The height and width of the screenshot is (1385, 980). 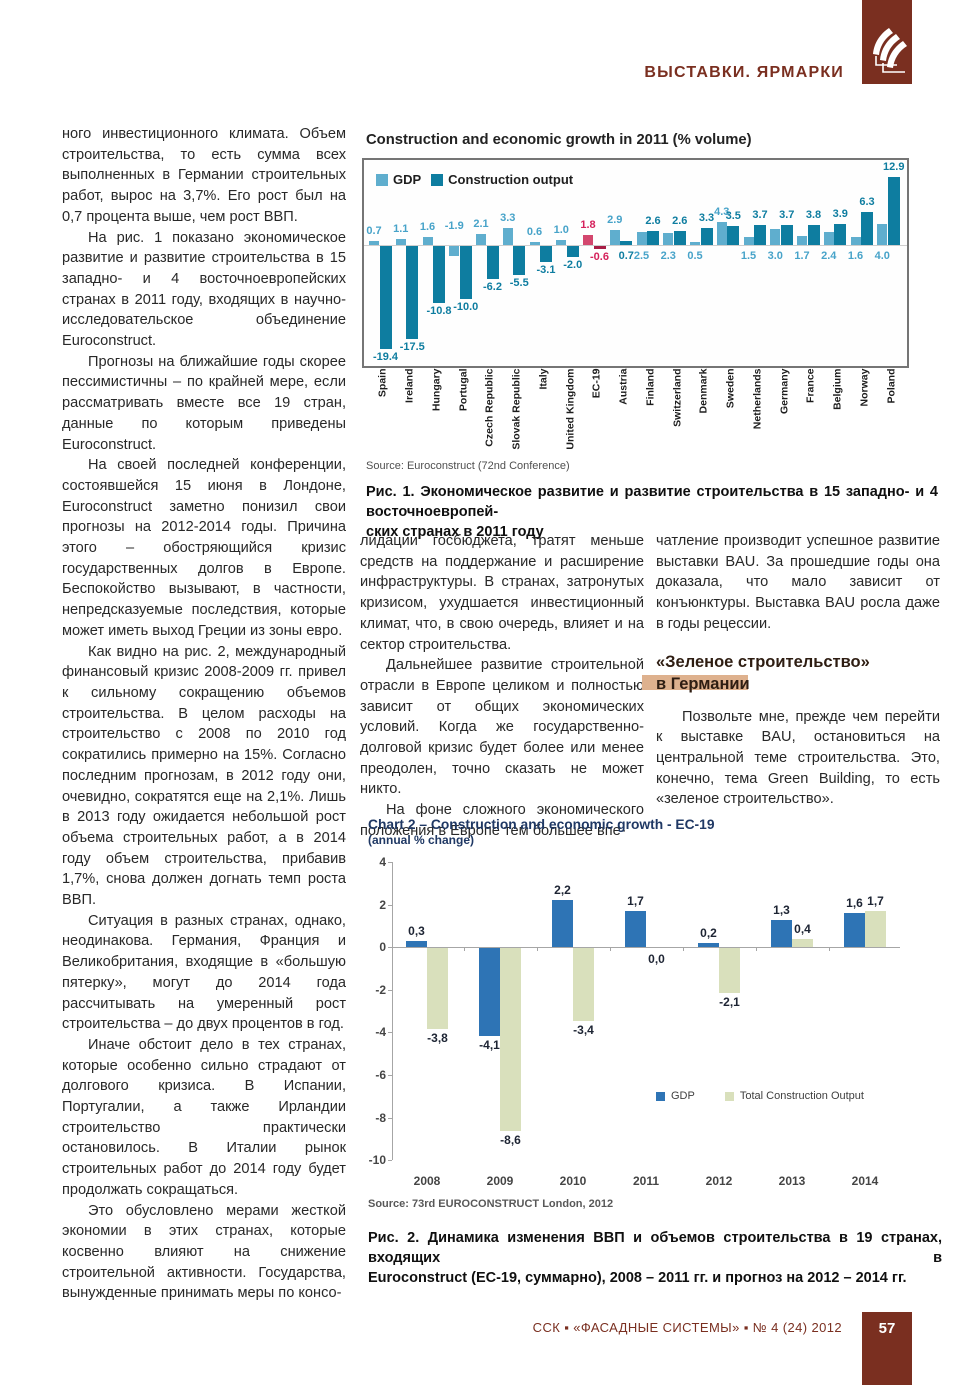 I want to click on heading-accent-bar, so click(x=695, y=682).